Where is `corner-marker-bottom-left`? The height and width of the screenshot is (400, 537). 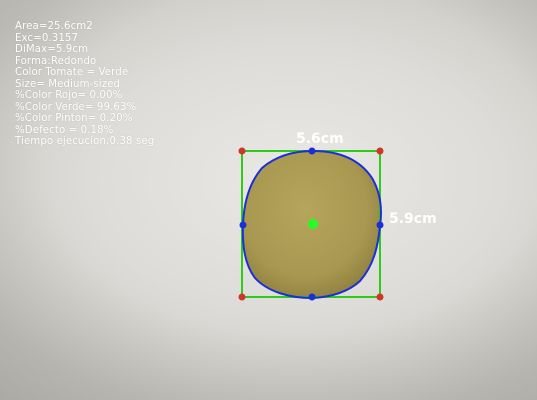
corner-marker-bottom-left is located at coordinates (242, 297).